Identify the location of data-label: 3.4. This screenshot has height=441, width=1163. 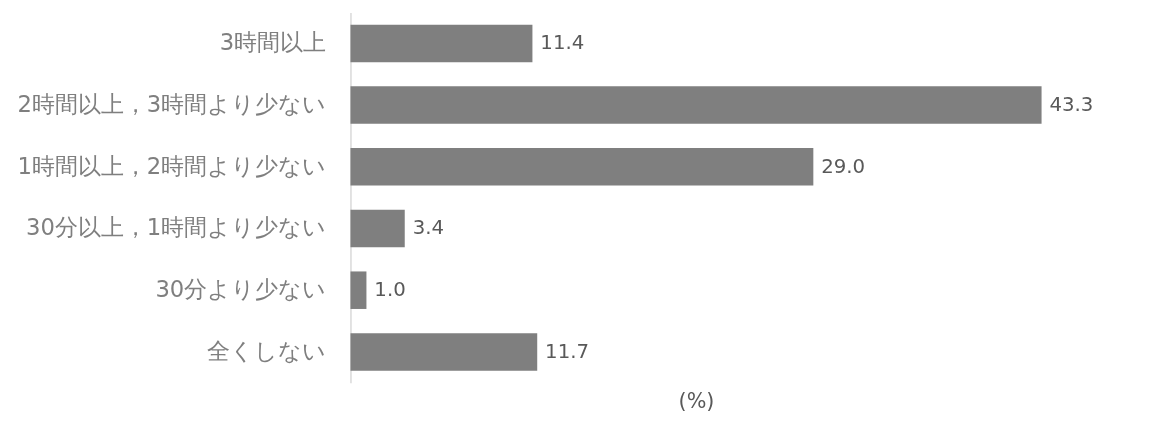
(428, 228).